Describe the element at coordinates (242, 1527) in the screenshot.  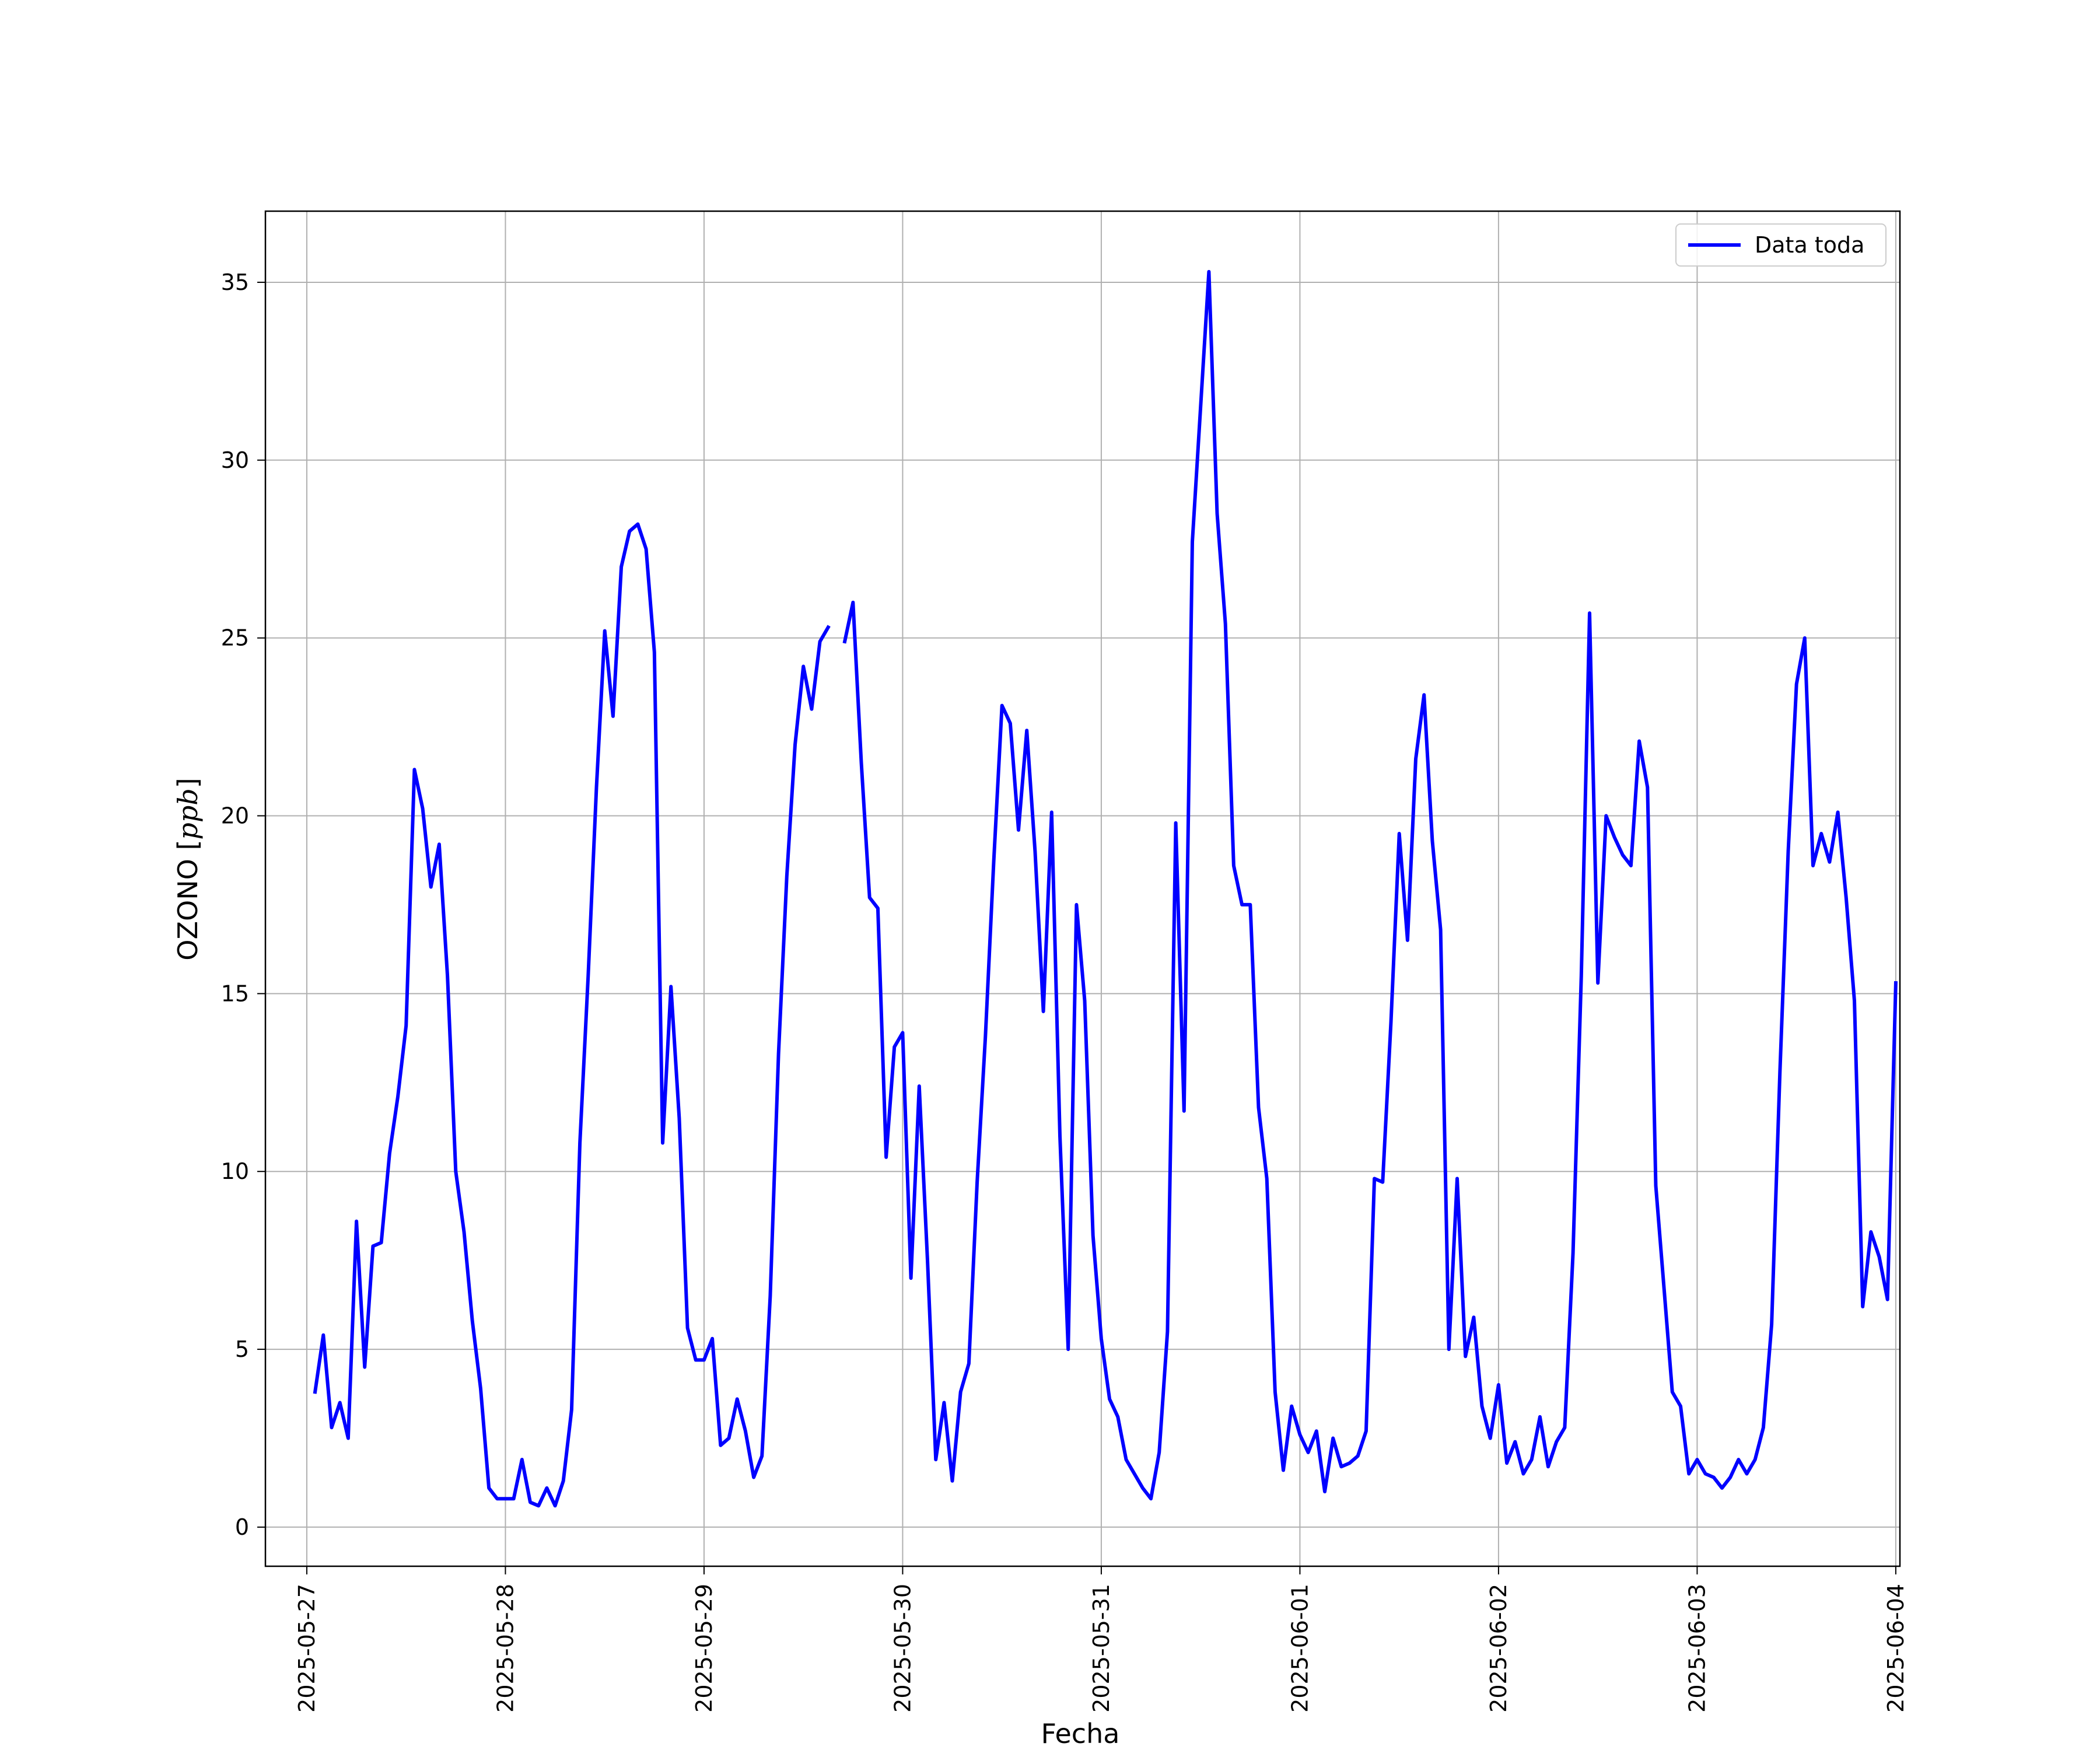
I see `y-tick-label: 0` at that location.